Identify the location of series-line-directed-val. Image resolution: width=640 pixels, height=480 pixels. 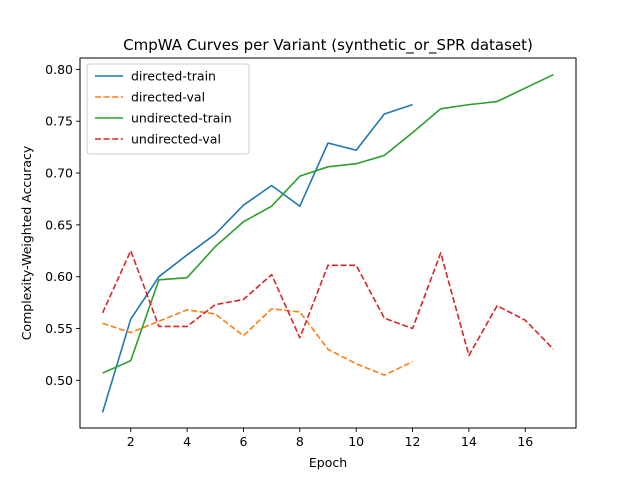
(257, 342).